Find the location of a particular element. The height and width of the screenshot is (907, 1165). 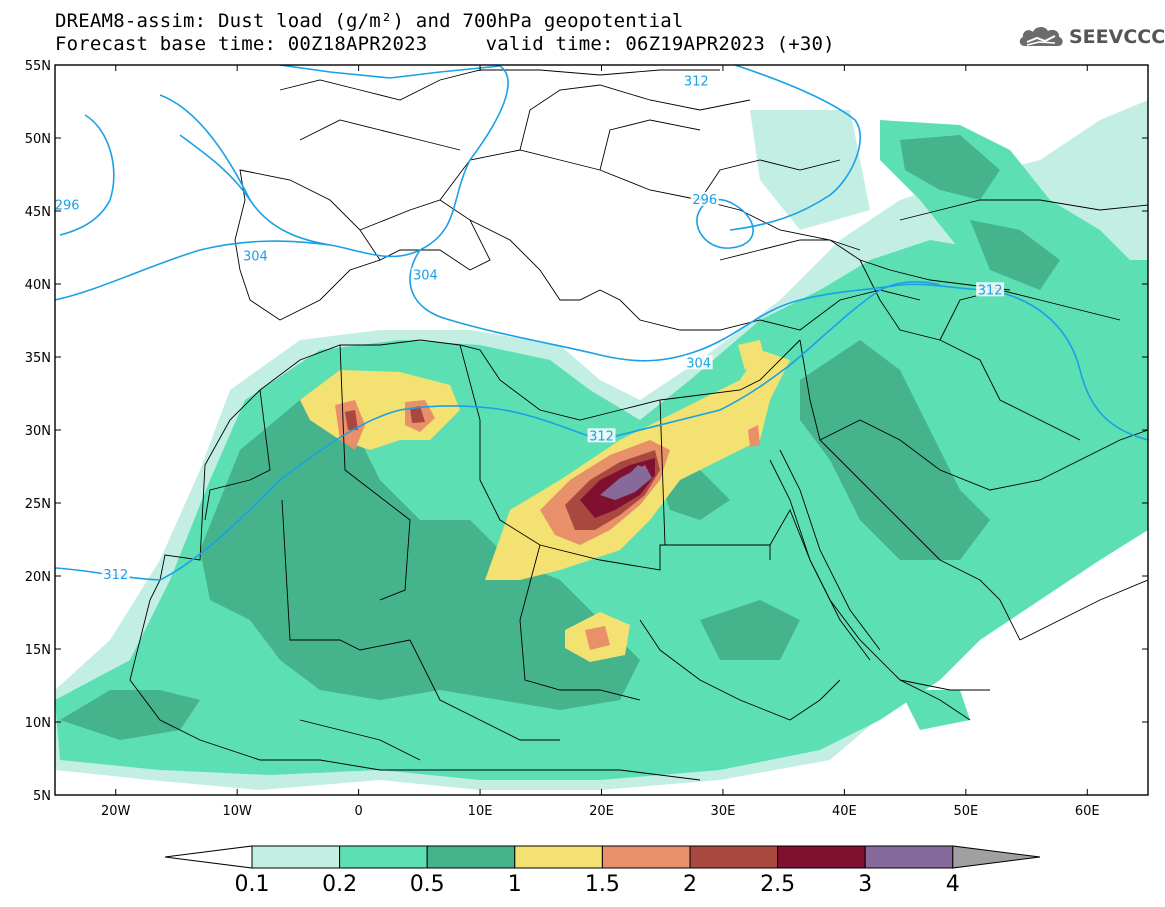

colorbar: 0.1 0.2 0.5 1 1.5 2 2.5 3 4 is located at coordinates (602, 871).